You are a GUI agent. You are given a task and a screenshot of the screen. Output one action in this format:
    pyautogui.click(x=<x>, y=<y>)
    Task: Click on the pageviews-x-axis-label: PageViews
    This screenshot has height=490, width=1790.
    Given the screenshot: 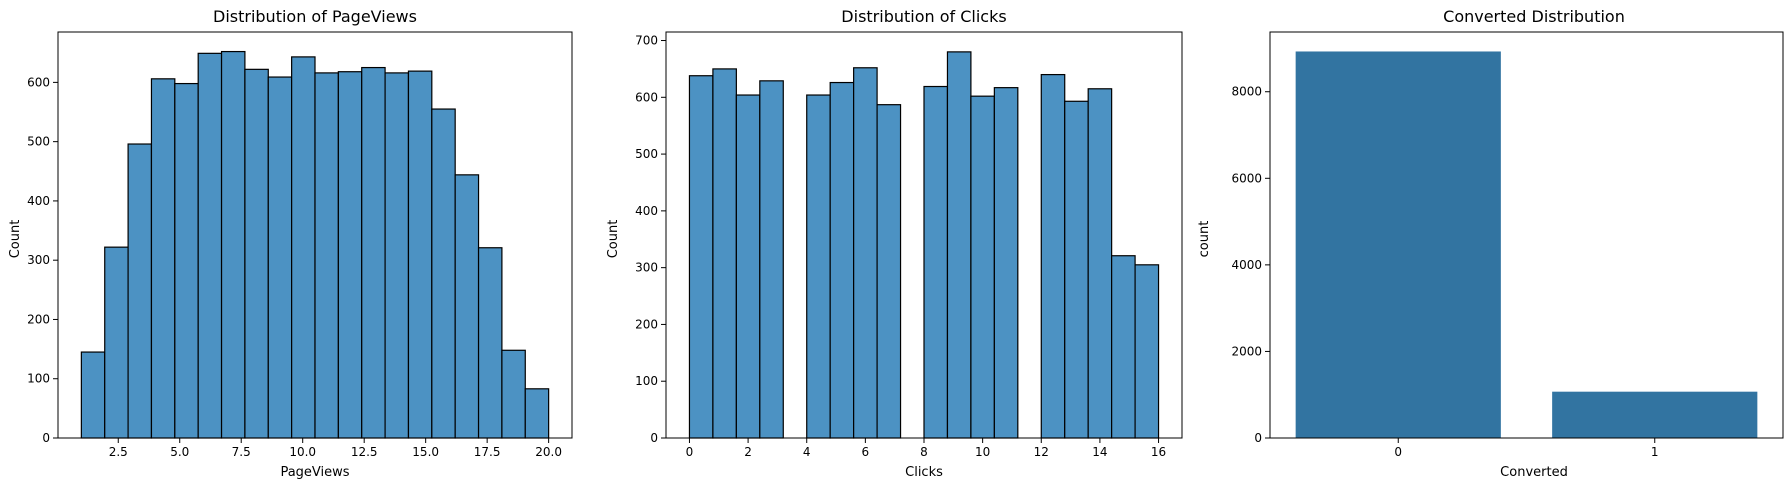 What is the action you would take?
    pyautogui.click(x=314, y=472)
    